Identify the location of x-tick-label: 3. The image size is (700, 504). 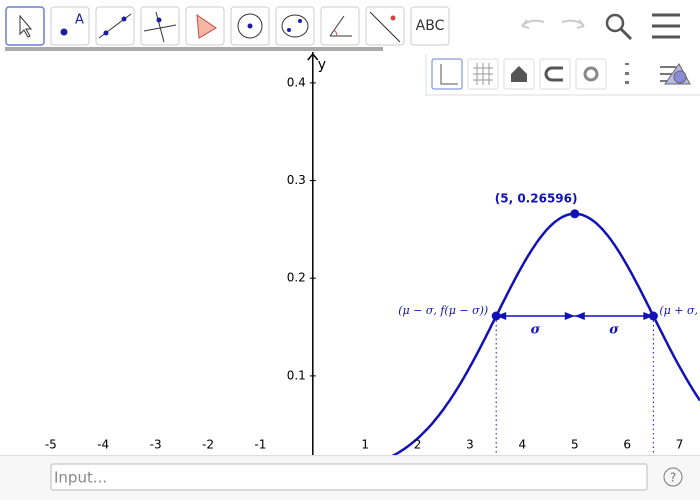
(470, 445).